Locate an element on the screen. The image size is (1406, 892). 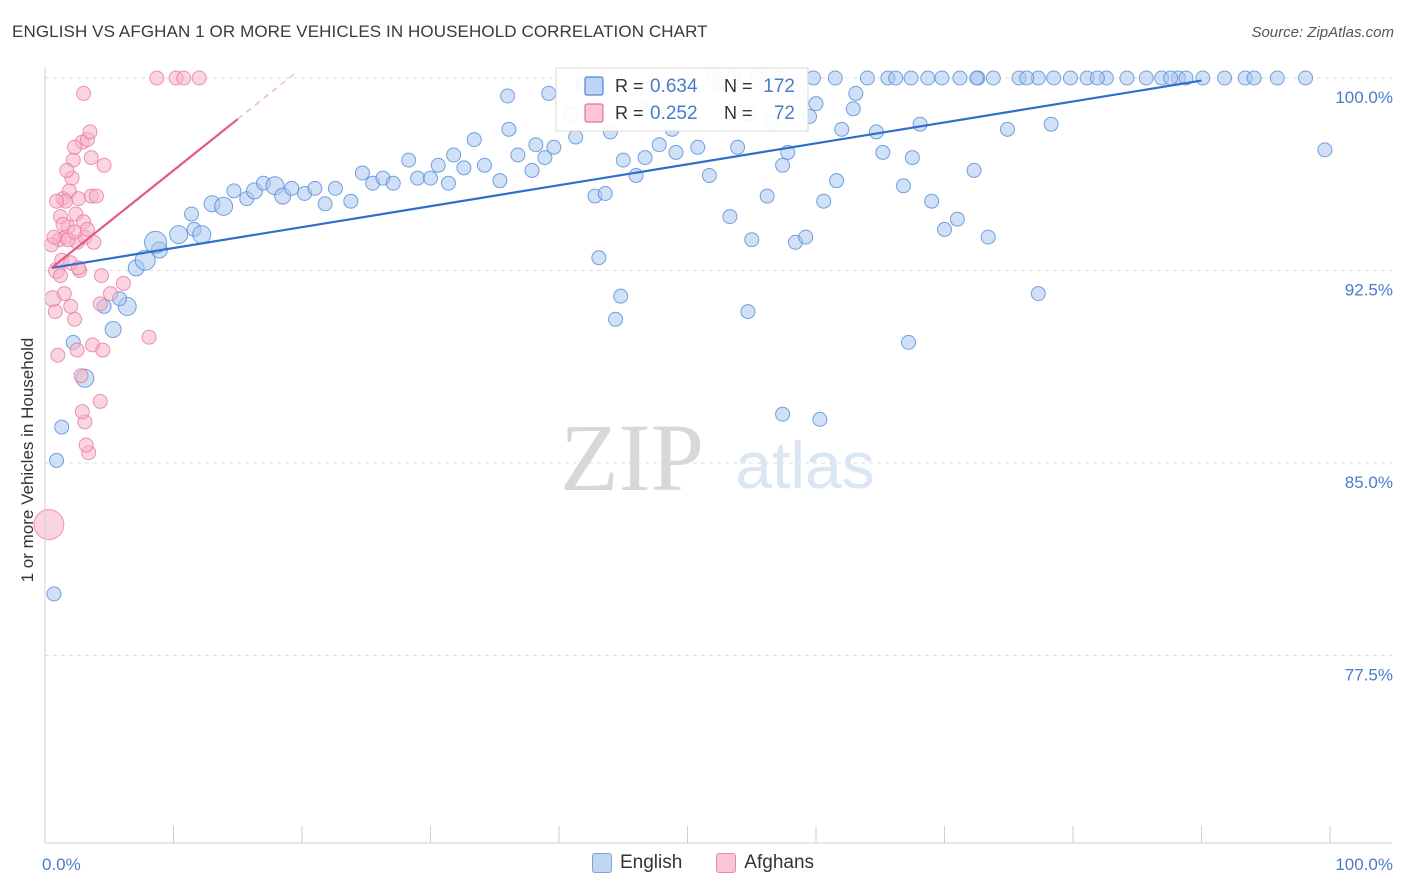
legend-r-value: 0.252 is located at coordinates (674, 113).